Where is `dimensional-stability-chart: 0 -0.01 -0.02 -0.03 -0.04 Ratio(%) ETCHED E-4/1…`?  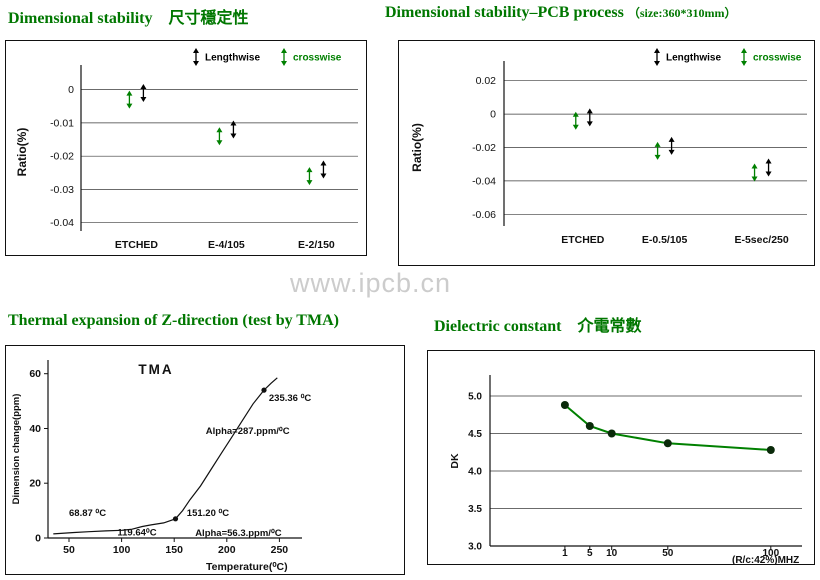
dimensional-stability-chart: 0 -0.01 -0.02 -0.03 -0.04 Ratio(%) ETCHED E-4/1… is located at coordinates (186, 149).